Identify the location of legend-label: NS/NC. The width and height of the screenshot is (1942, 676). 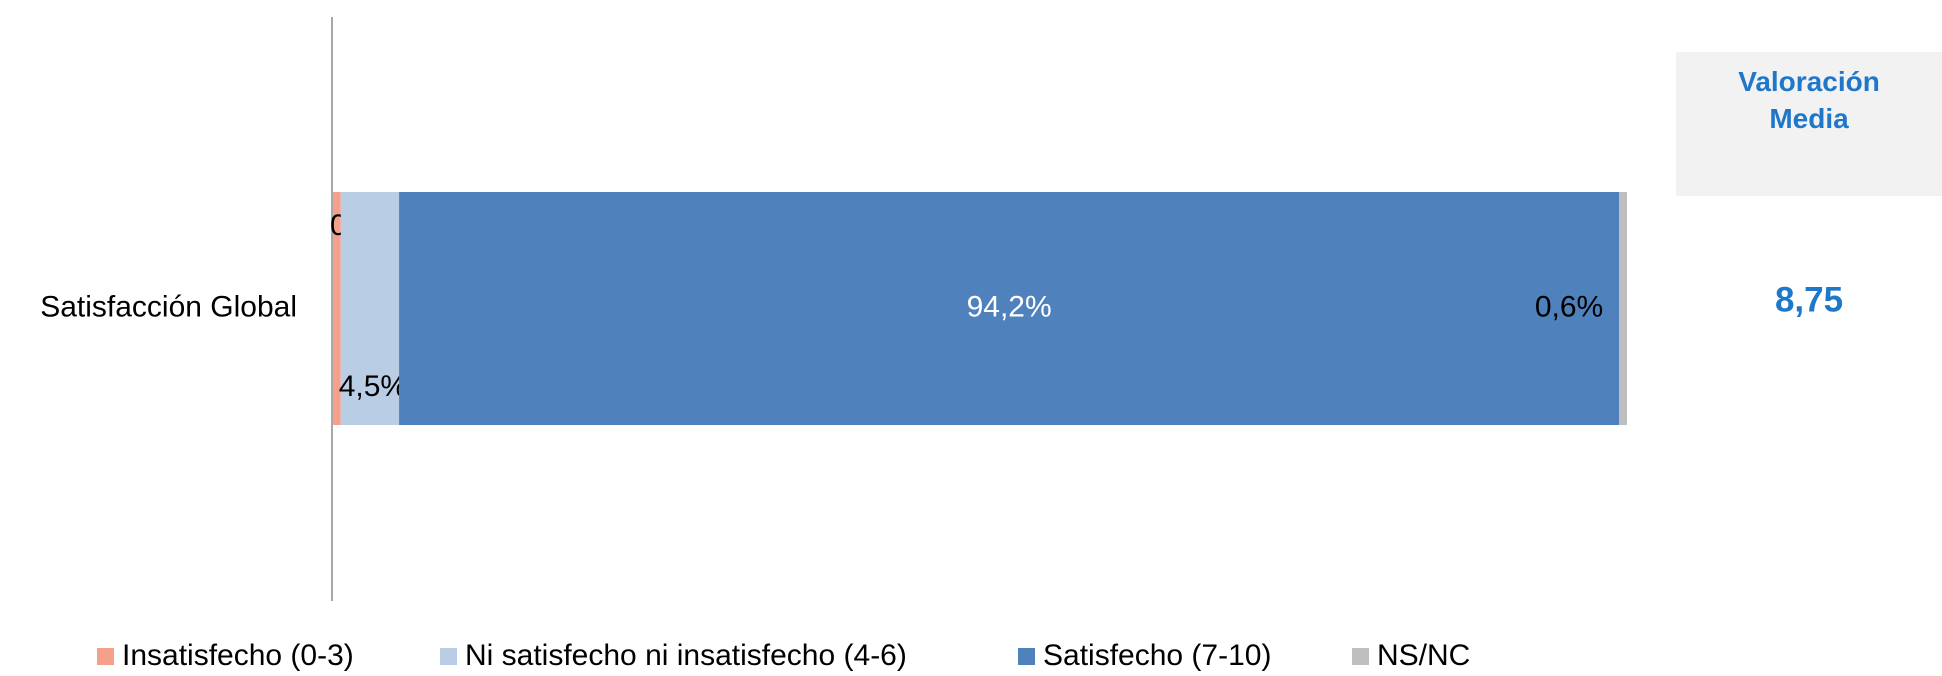
(1423, 655).